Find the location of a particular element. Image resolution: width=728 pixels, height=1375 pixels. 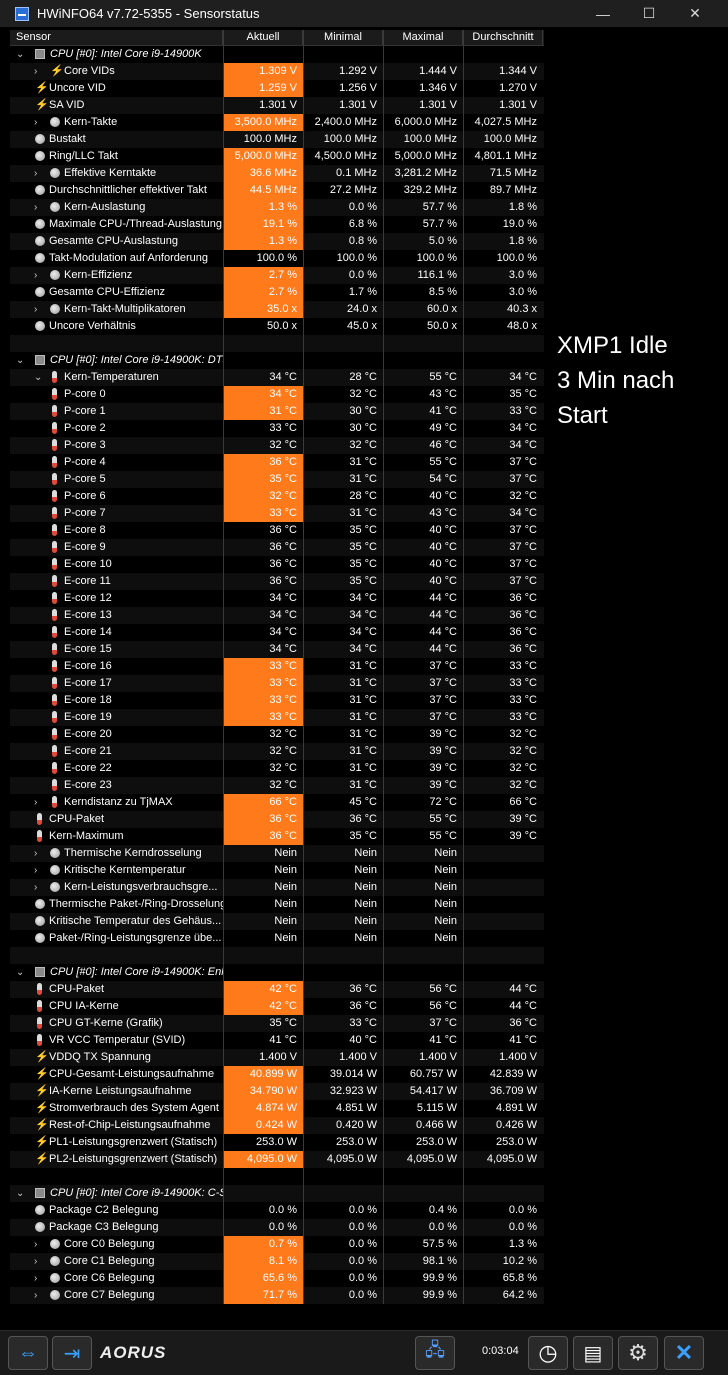

sensor-row: E-core 8 36 °C 35 °C 40 °C 37 °C is located at coordinates (277, 530).